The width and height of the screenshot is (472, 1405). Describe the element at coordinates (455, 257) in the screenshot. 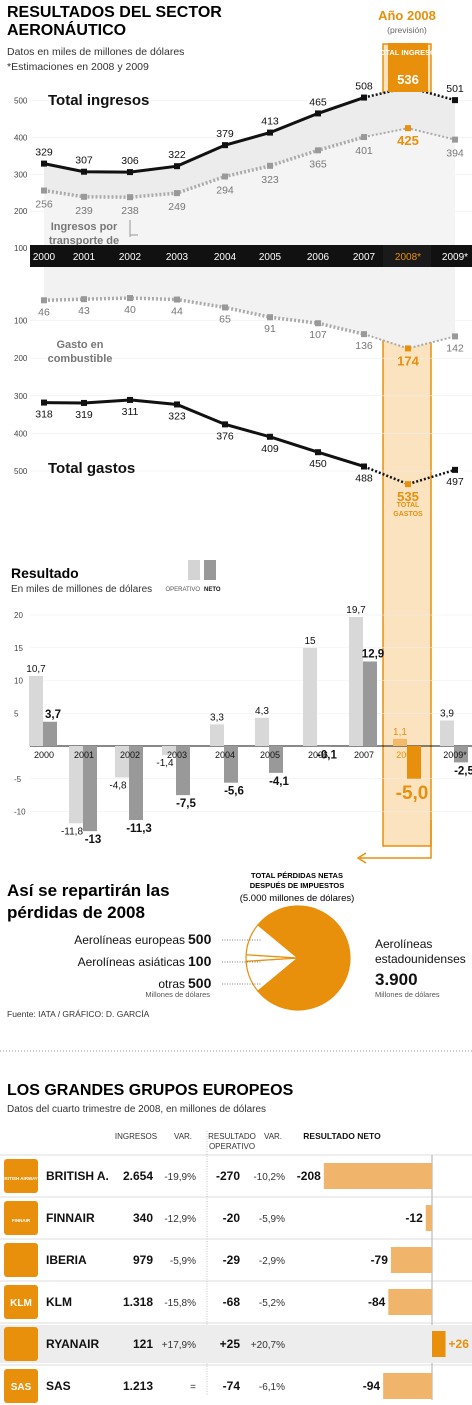

I see `year-axis-label: 2009*` at that location.